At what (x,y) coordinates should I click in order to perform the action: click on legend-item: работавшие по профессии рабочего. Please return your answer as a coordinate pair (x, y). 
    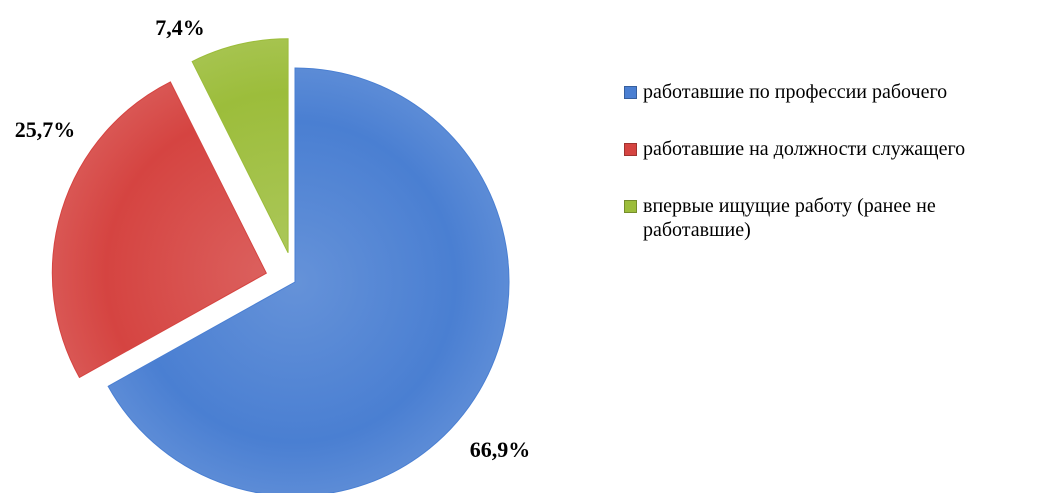
    Looking at the image, I should click on (834, 92).